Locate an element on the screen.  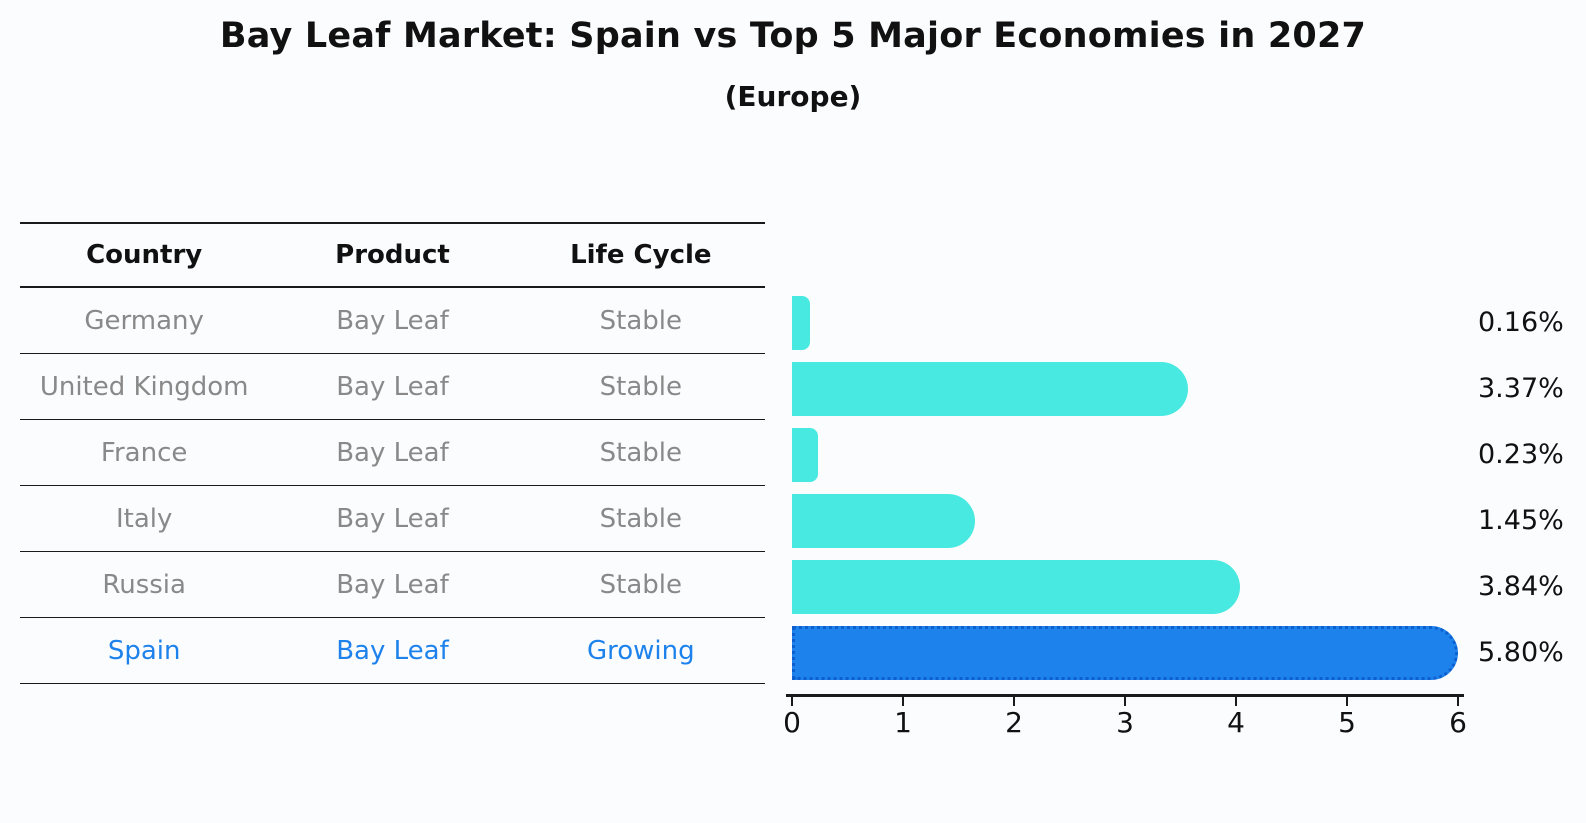
table-row-russia: Russia Bay Leaf Stable is located at coordinates (392, 585).